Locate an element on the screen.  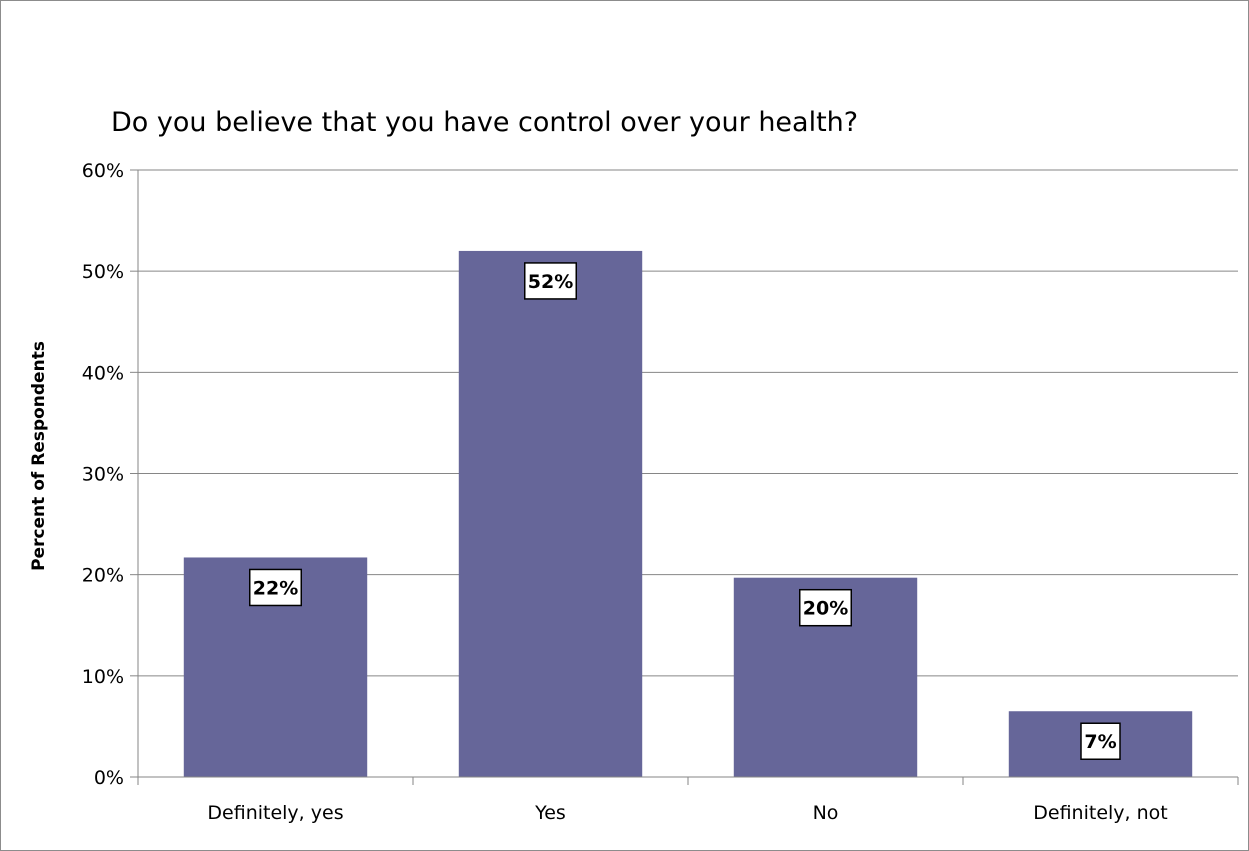
x-tick-label: Yes is located at coordinates (550, 813).